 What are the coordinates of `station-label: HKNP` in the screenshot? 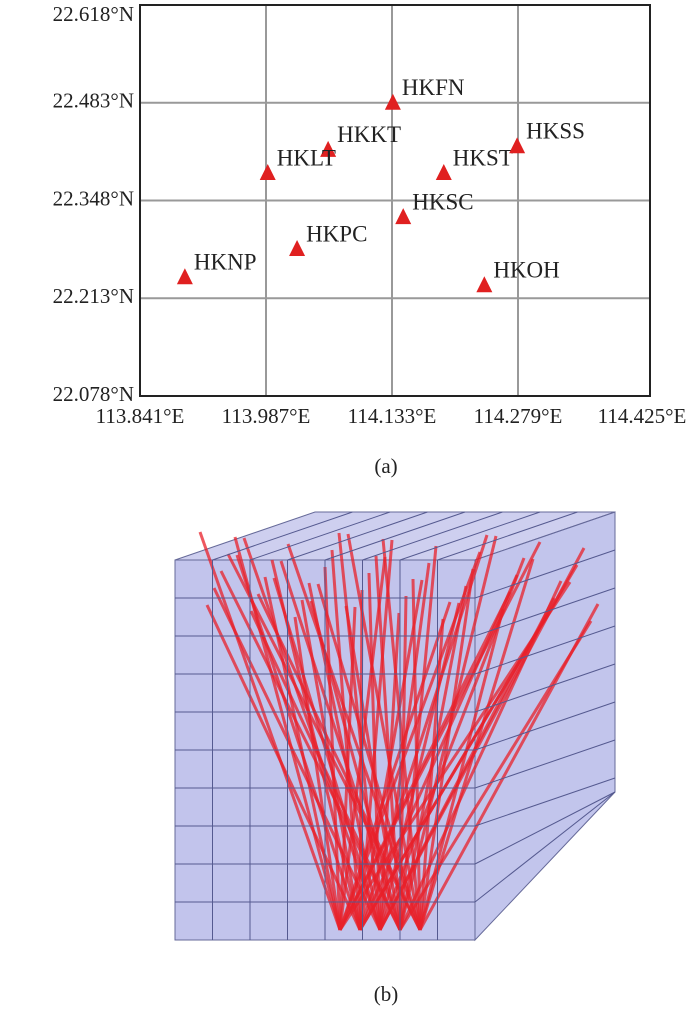 It's located at (225, 262).